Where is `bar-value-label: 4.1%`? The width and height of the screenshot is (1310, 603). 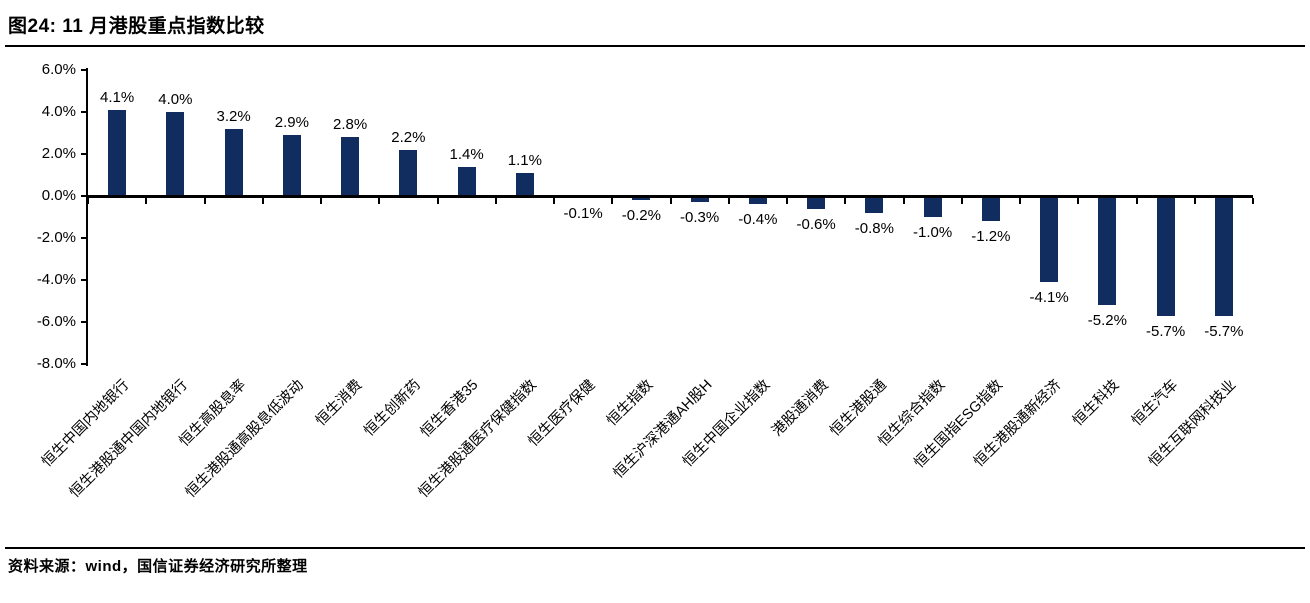
bar-value-label: 4.1% is located at coordinates (117, 97).